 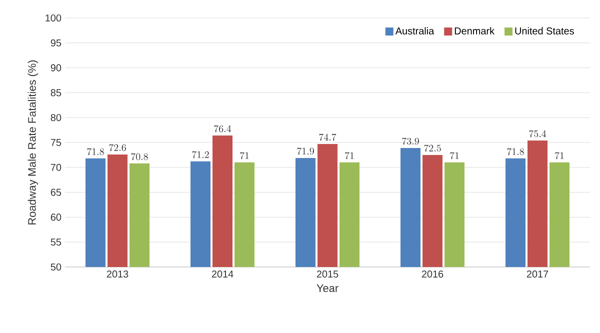 What do you see at coordinates (327, 137) in the screenshot?
I see `data-label: 74.7` at bounding box center [327, 137].